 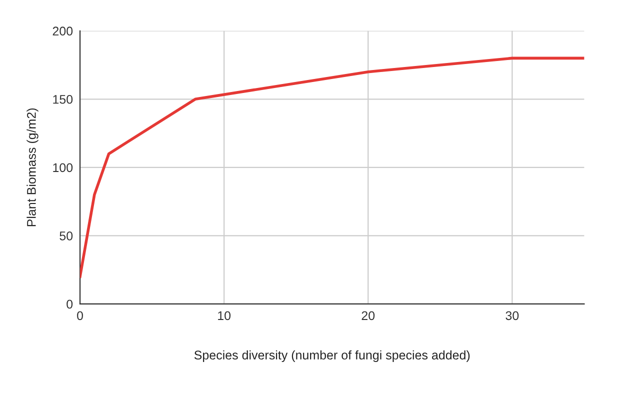 What do you see at coordinates (66, 235) in the screenshot?
I see `y-tick-label: 50` at bounding box center [66, 235].